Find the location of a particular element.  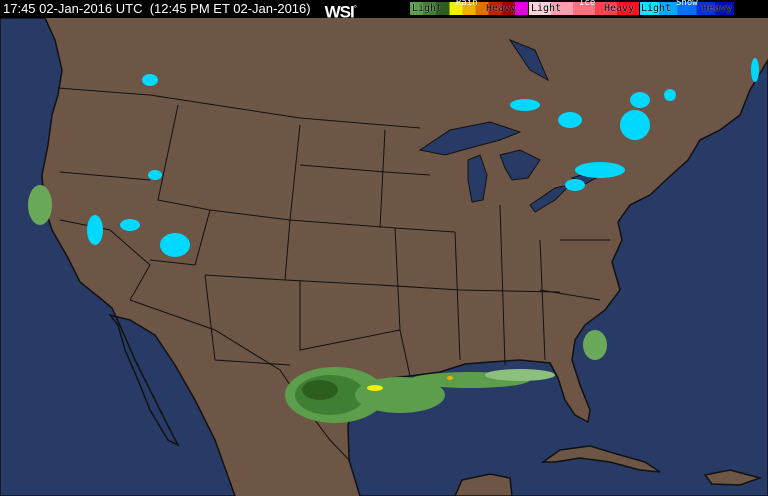

snow-gradient is located at coordinates (687, 8).